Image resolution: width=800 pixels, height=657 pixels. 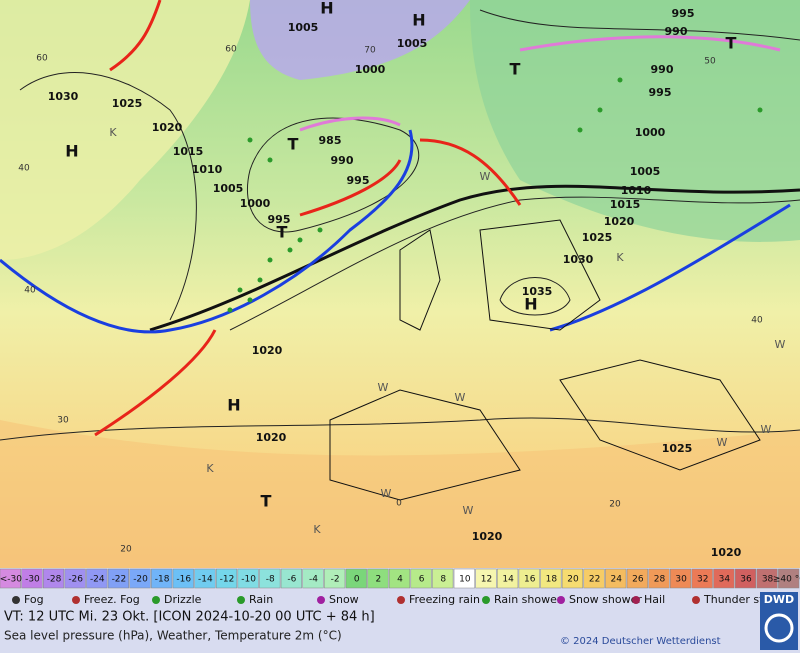 I want to click on scale-label: 18, so click(x=552, y=580).